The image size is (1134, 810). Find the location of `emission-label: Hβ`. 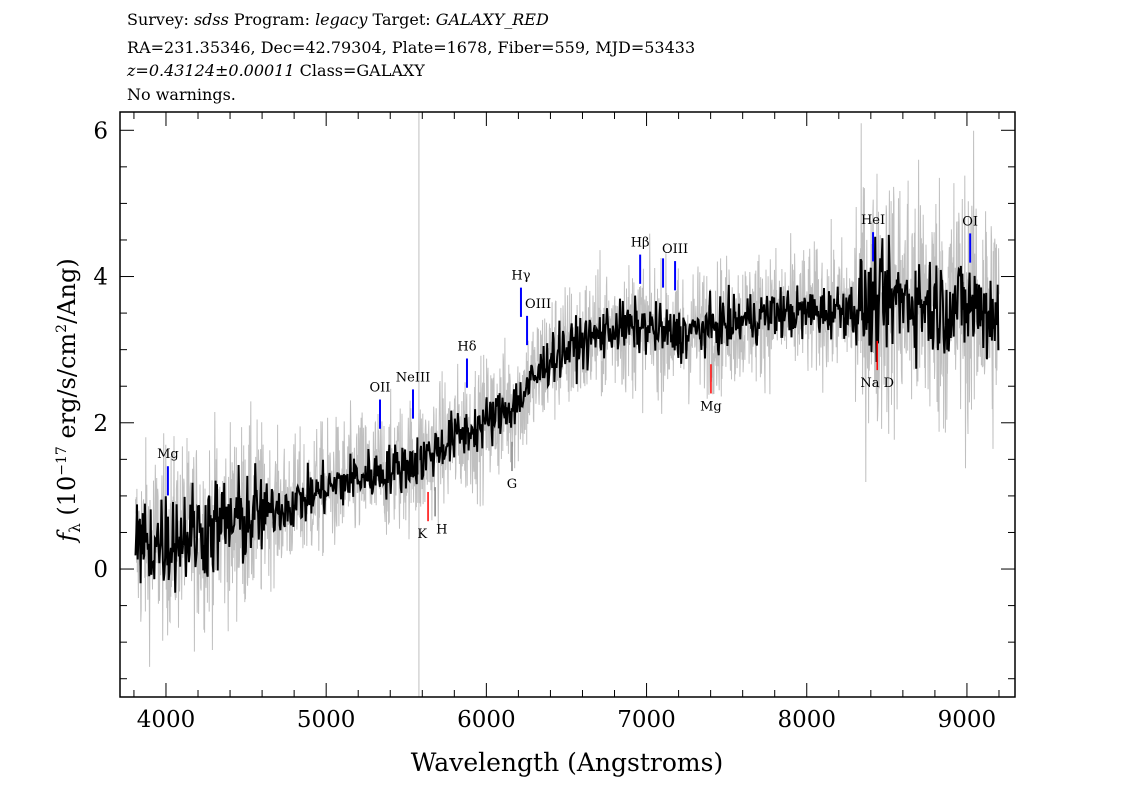

emission-label: Hβ is located at coordinates (640, 243).